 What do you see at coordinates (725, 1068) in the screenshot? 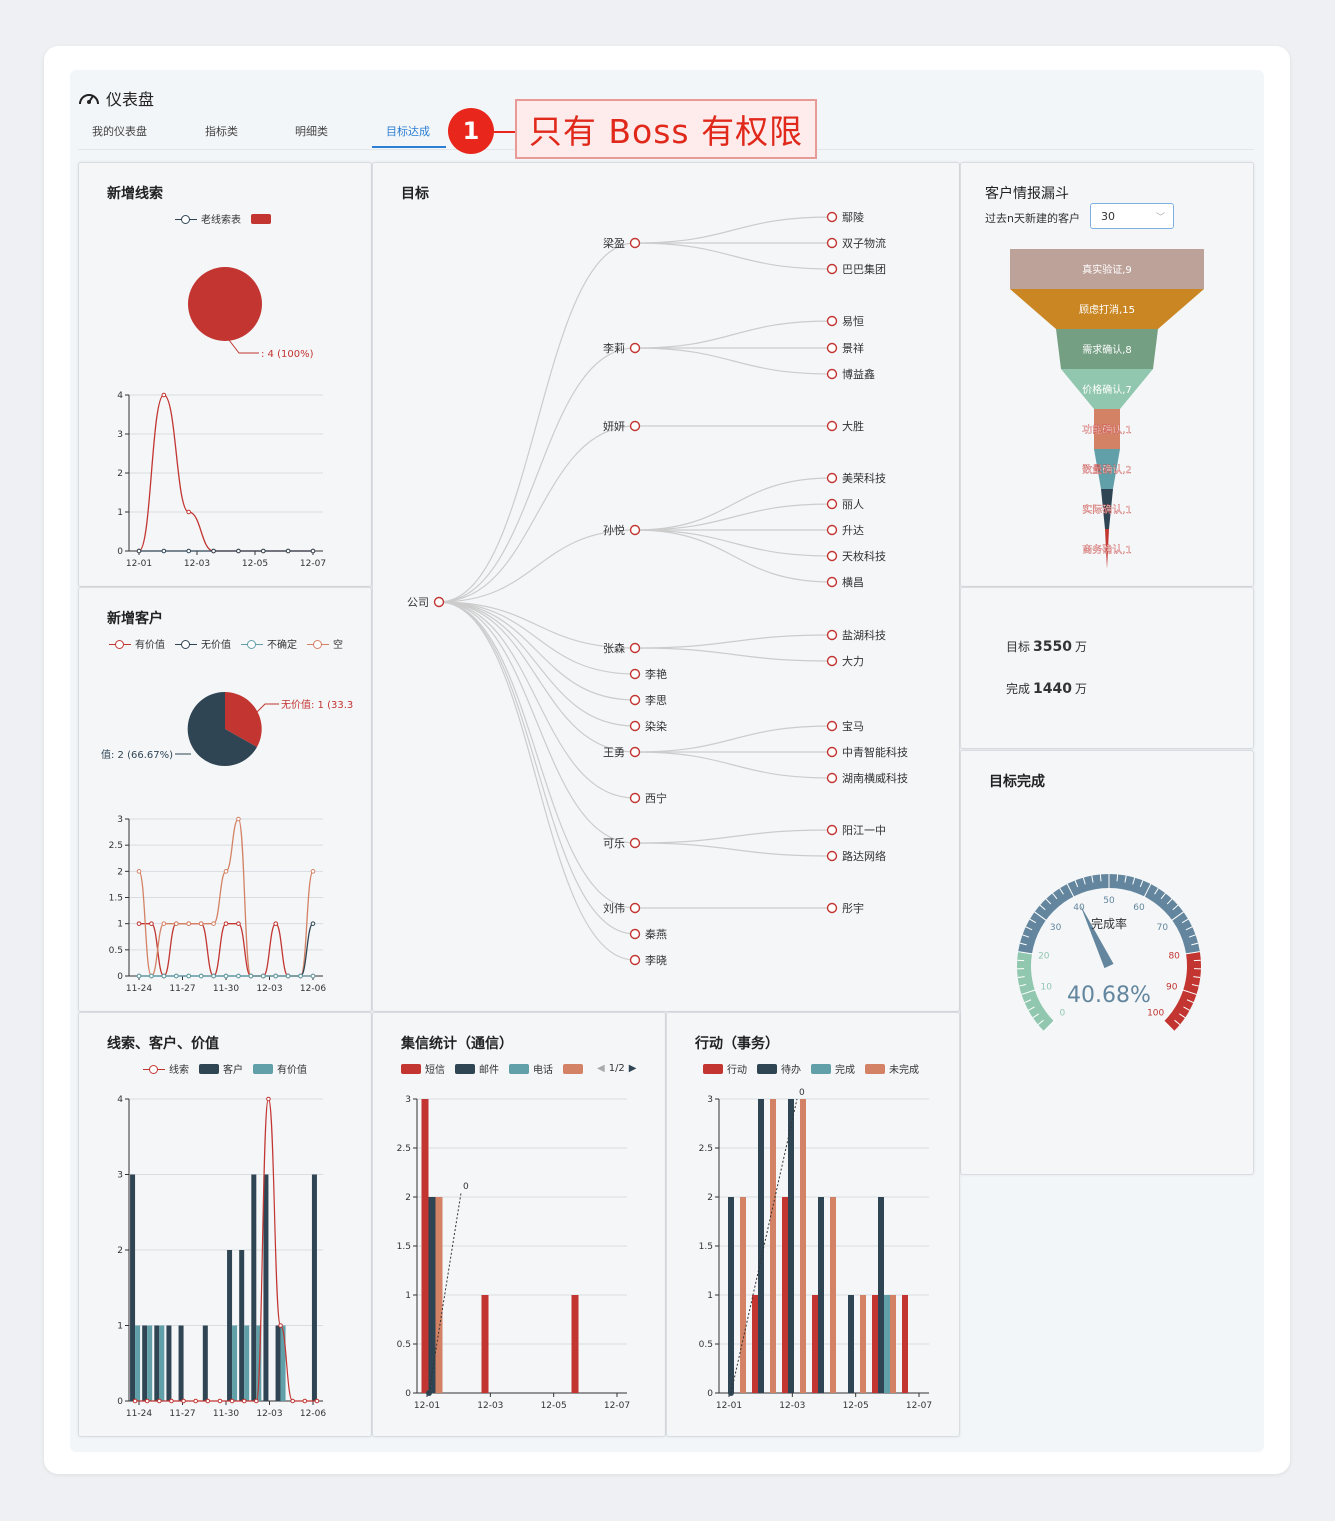
I see `legend-item-action: 行动` at bounding box center [725, 1068].